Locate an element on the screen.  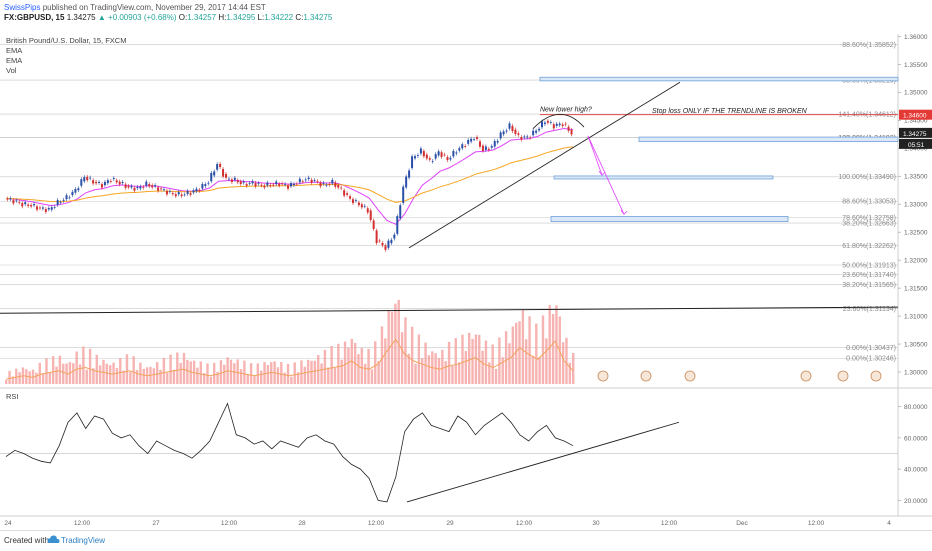
price-tick-label: 1.31000 is located at coordinates (916, 316).